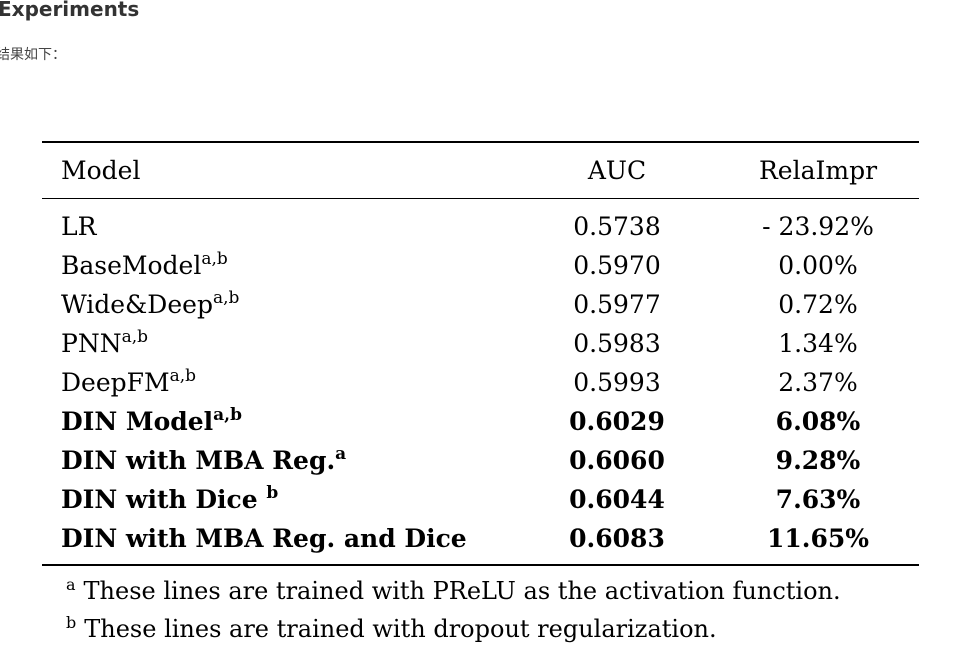  Describe the element at coordinates (341, 454) in the screenshot. I see `superscript: a` at that location.